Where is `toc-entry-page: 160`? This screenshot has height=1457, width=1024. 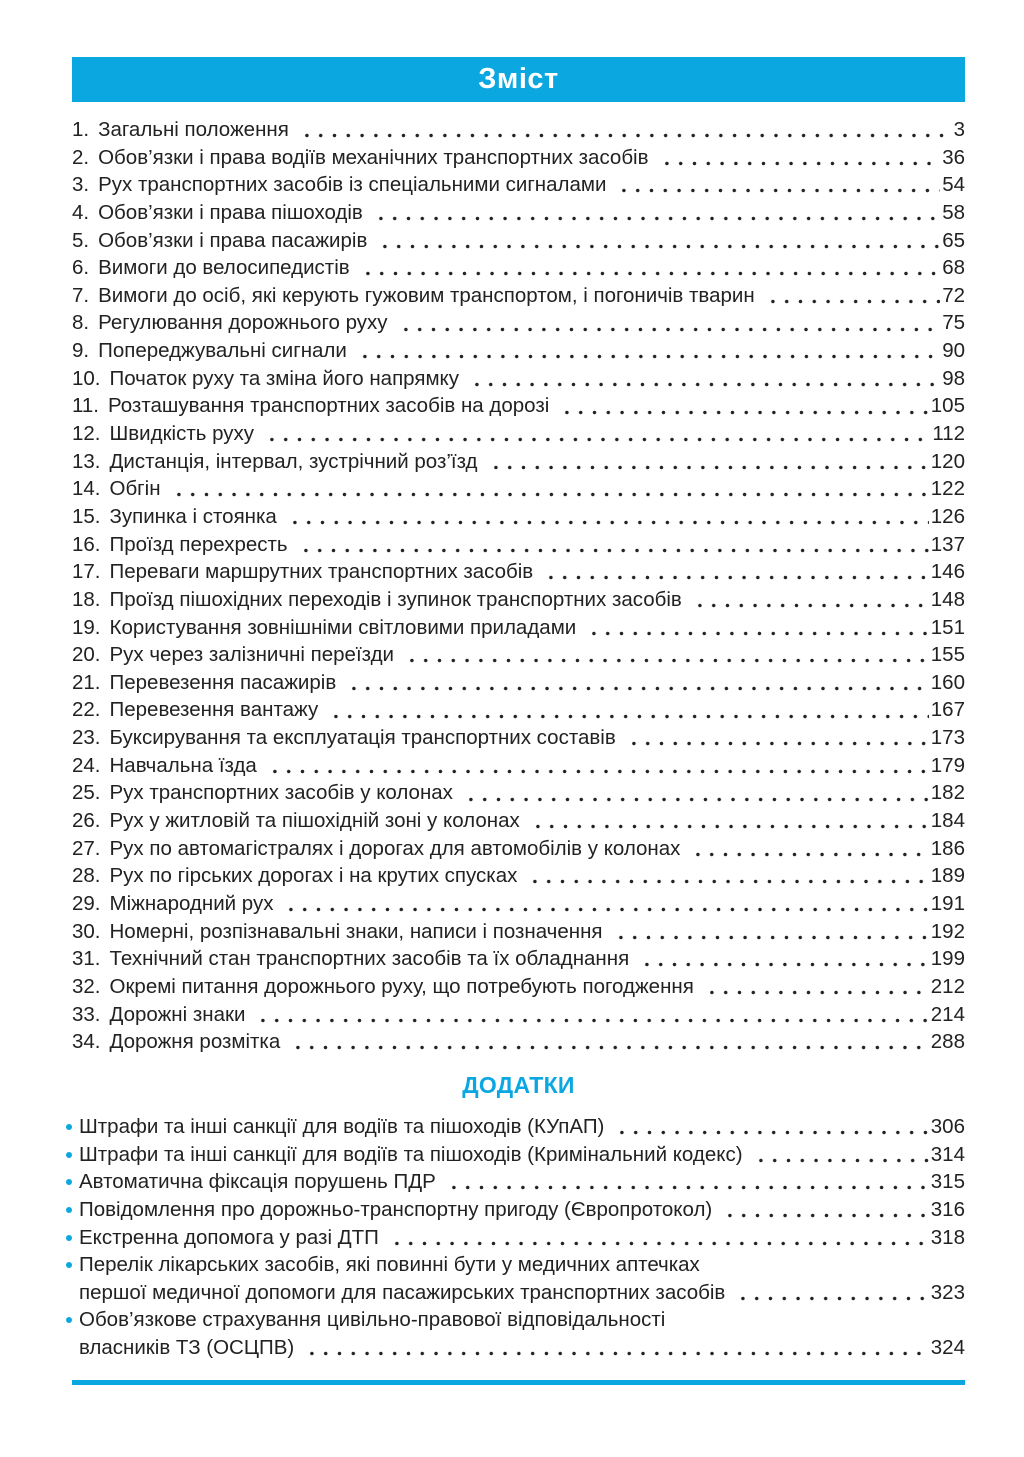
toc-entry-page: 160 is located at coordinates (947, 682).